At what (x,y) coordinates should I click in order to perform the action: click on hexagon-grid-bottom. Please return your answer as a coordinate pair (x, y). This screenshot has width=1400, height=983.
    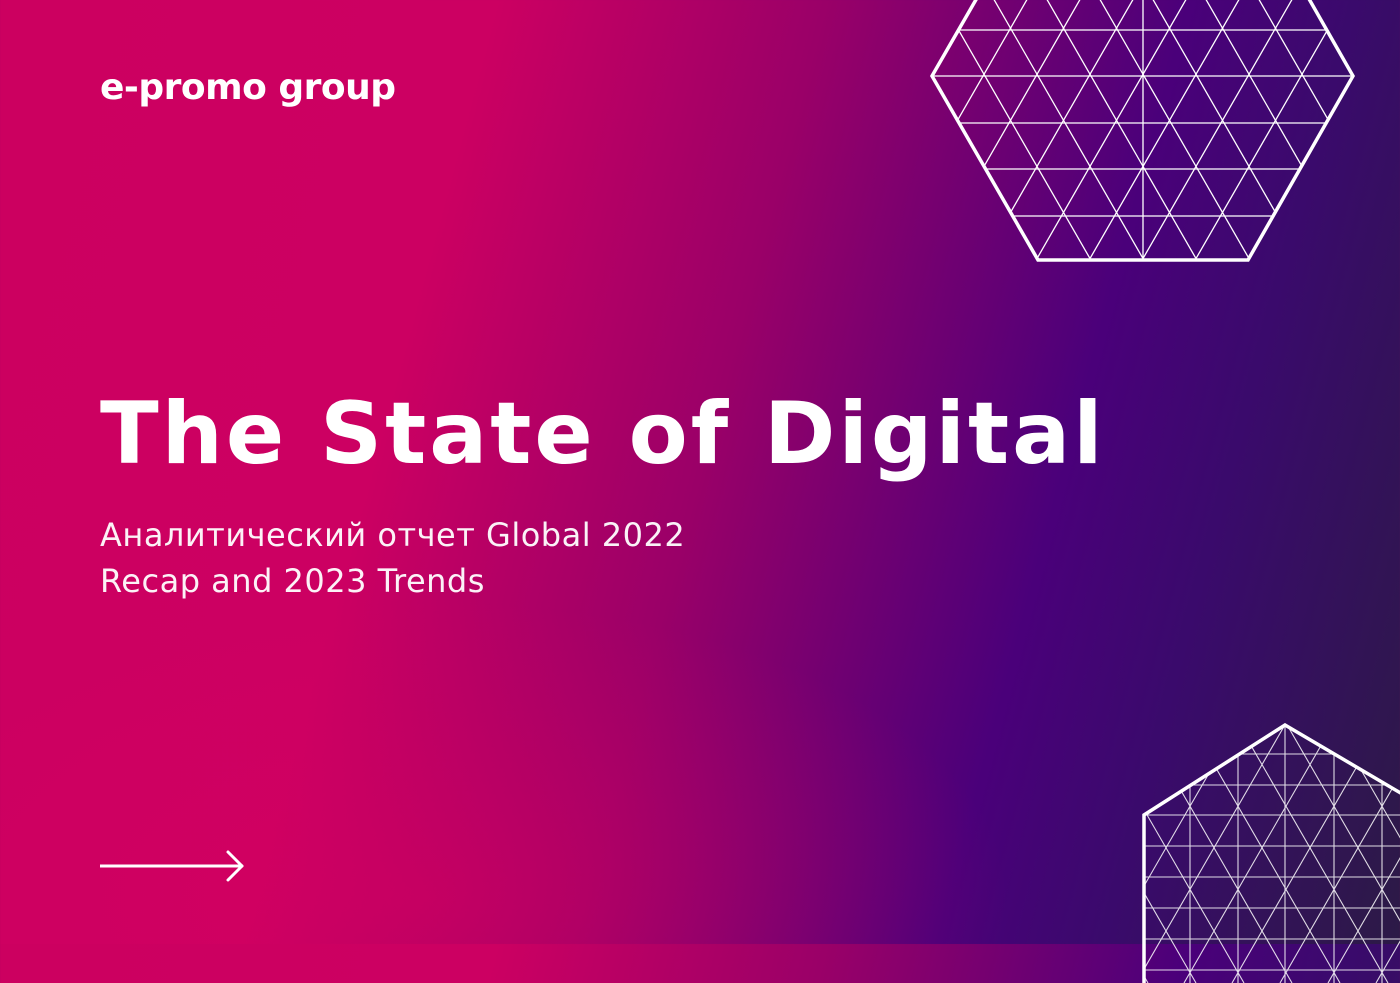
    Looking at the image, I should click on (1271, 853).